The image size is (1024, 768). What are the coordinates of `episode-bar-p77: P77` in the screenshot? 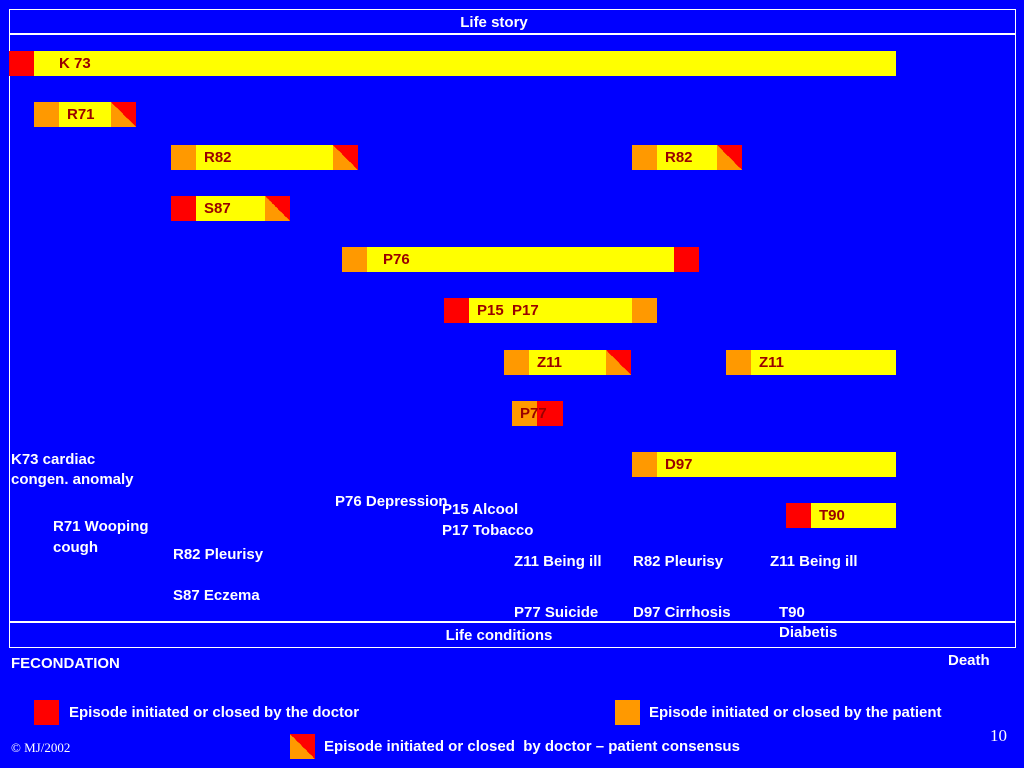 It's located at (537, 413).